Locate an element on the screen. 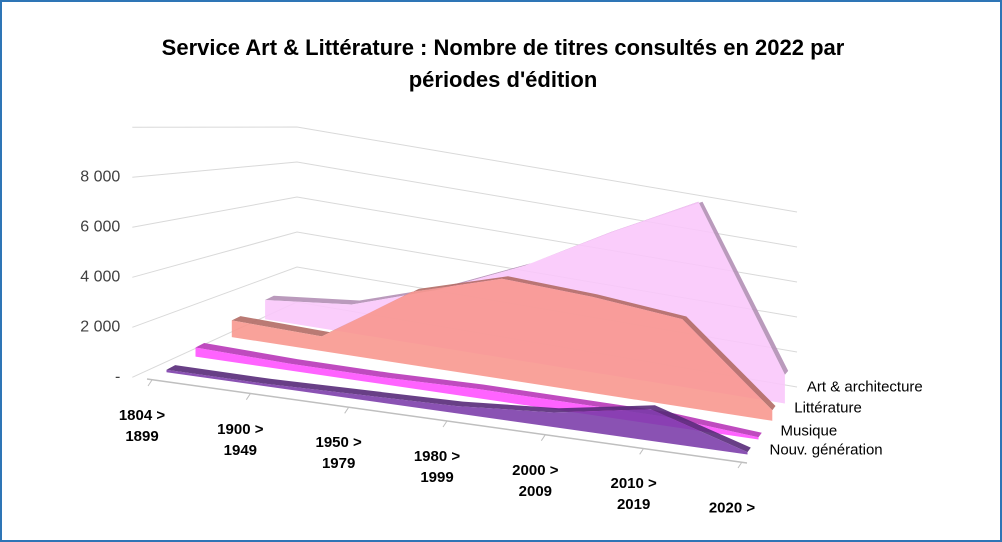  y-tick-label: 2 000 is located at coordinates (100, 326).